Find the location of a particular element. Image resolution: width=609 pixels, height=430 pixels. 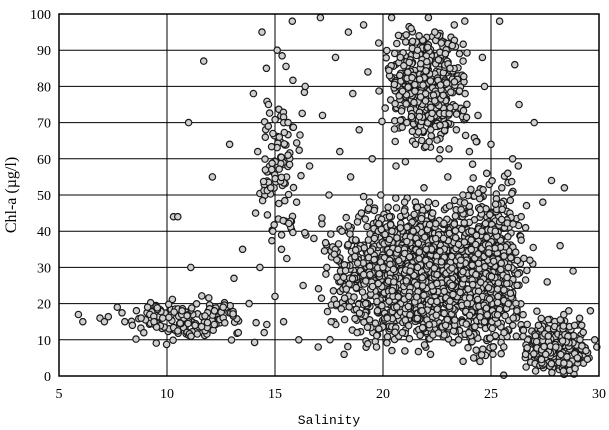

x-tick-label-5: 5 is located at coordinates (59, 394).